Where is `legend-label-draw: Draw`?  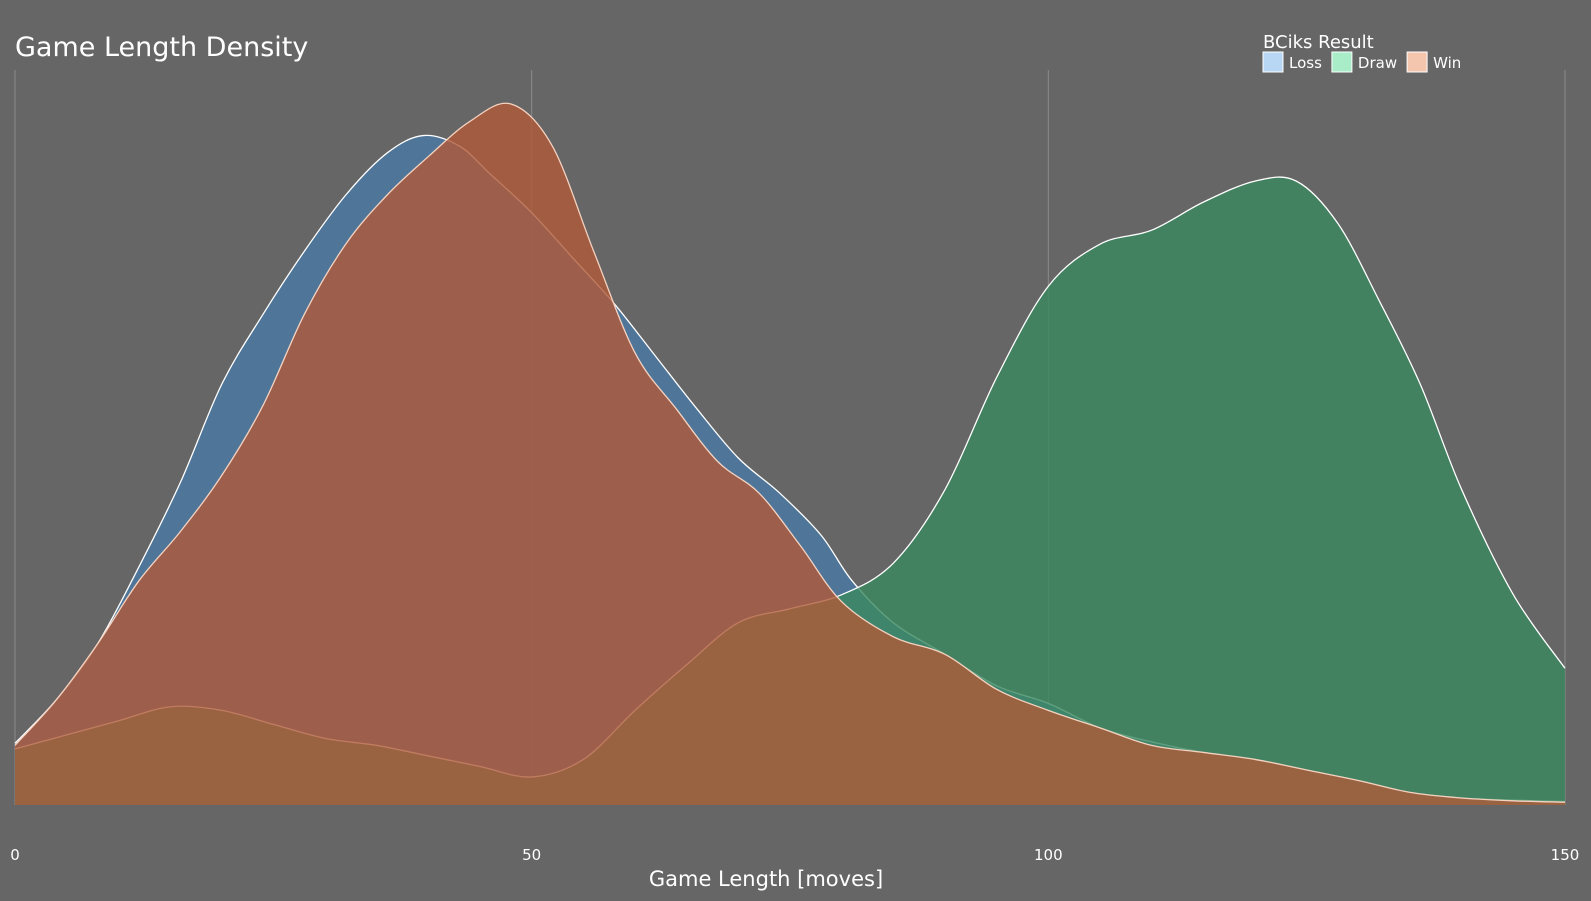 legend-label-draw: Draw is located at coordinates (1377, 63).